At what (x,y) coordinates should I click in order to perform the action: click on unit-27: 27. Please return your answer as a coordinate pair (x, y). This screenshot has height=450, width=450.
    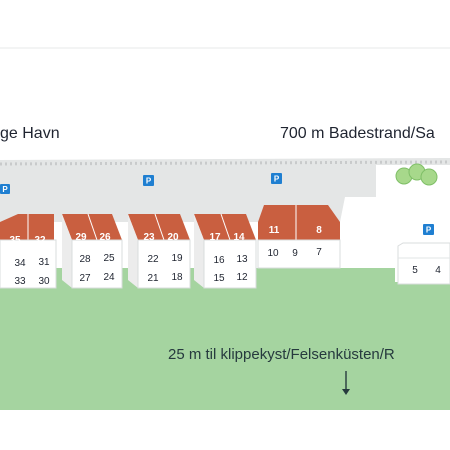
    Looking at the image, I should click on (85, 278).